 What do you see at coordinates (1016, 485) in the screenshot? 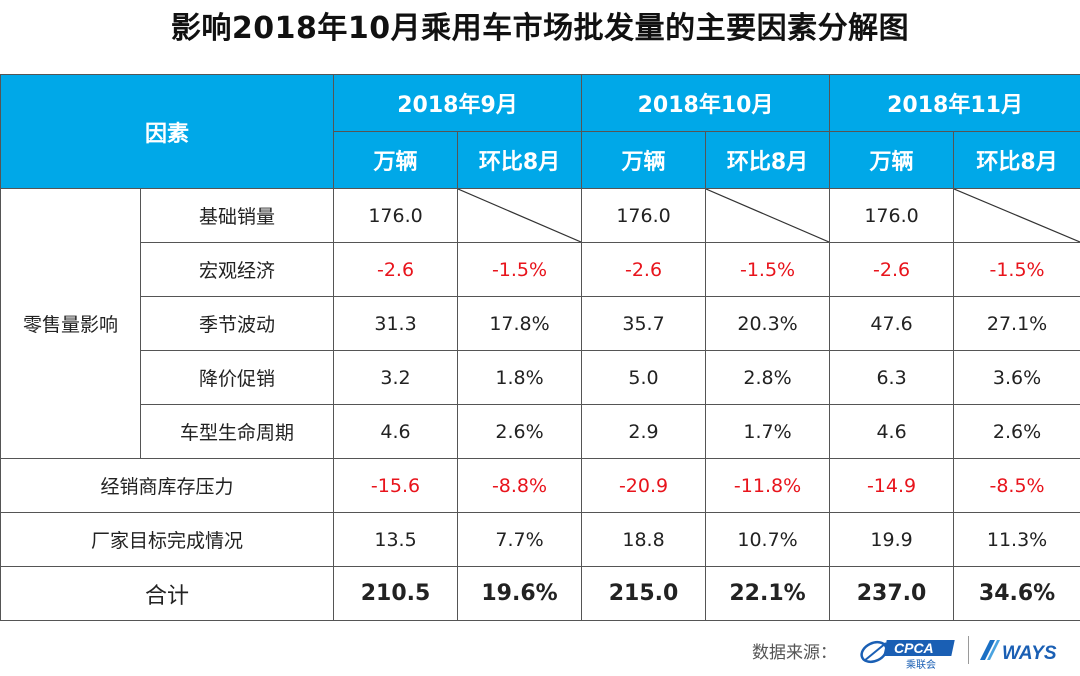
I see `value-cell: -8.5%` at bounding box center [1016, 485].